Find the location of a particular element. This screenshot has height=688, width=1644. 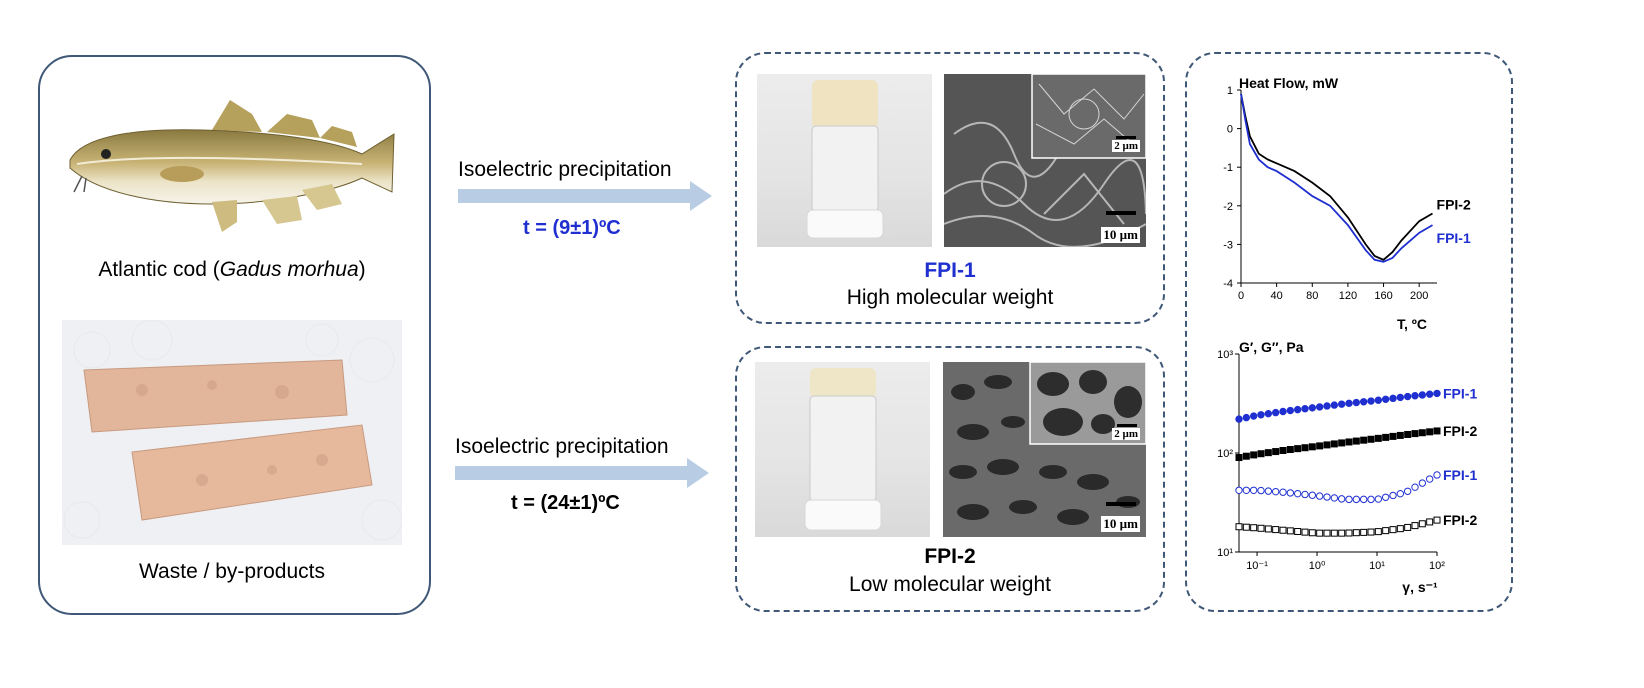

dsc-x-tick-label: 40 is located at coordinates (1277, 296).